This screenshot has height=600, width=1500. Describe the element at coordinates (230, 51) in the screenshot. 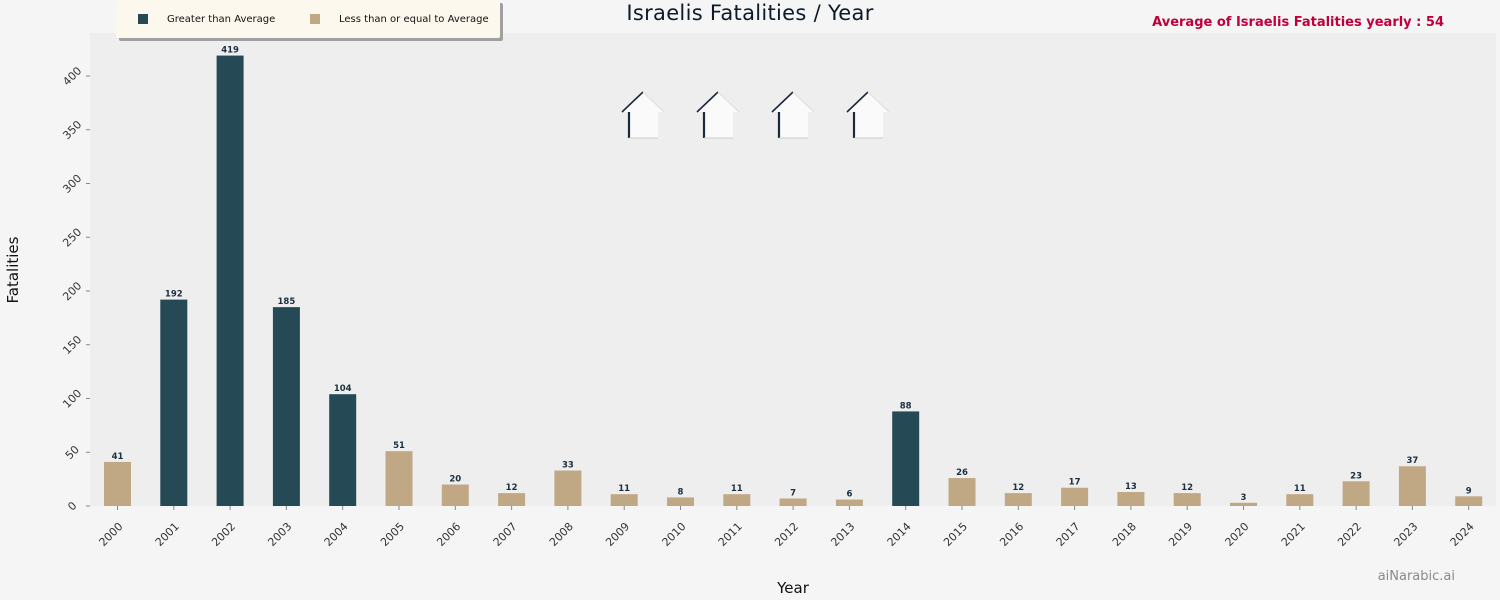

I see `value-label-2002: 419` at that location.